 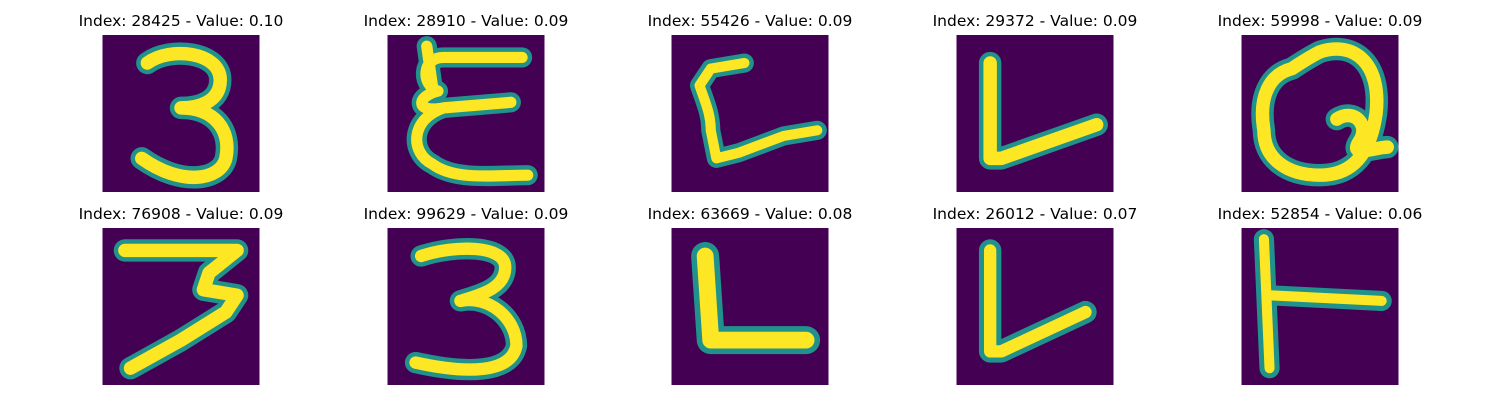 I want to click on panel-title: Index: 55426 - Value: 0.09, so click(x=750, y=21).